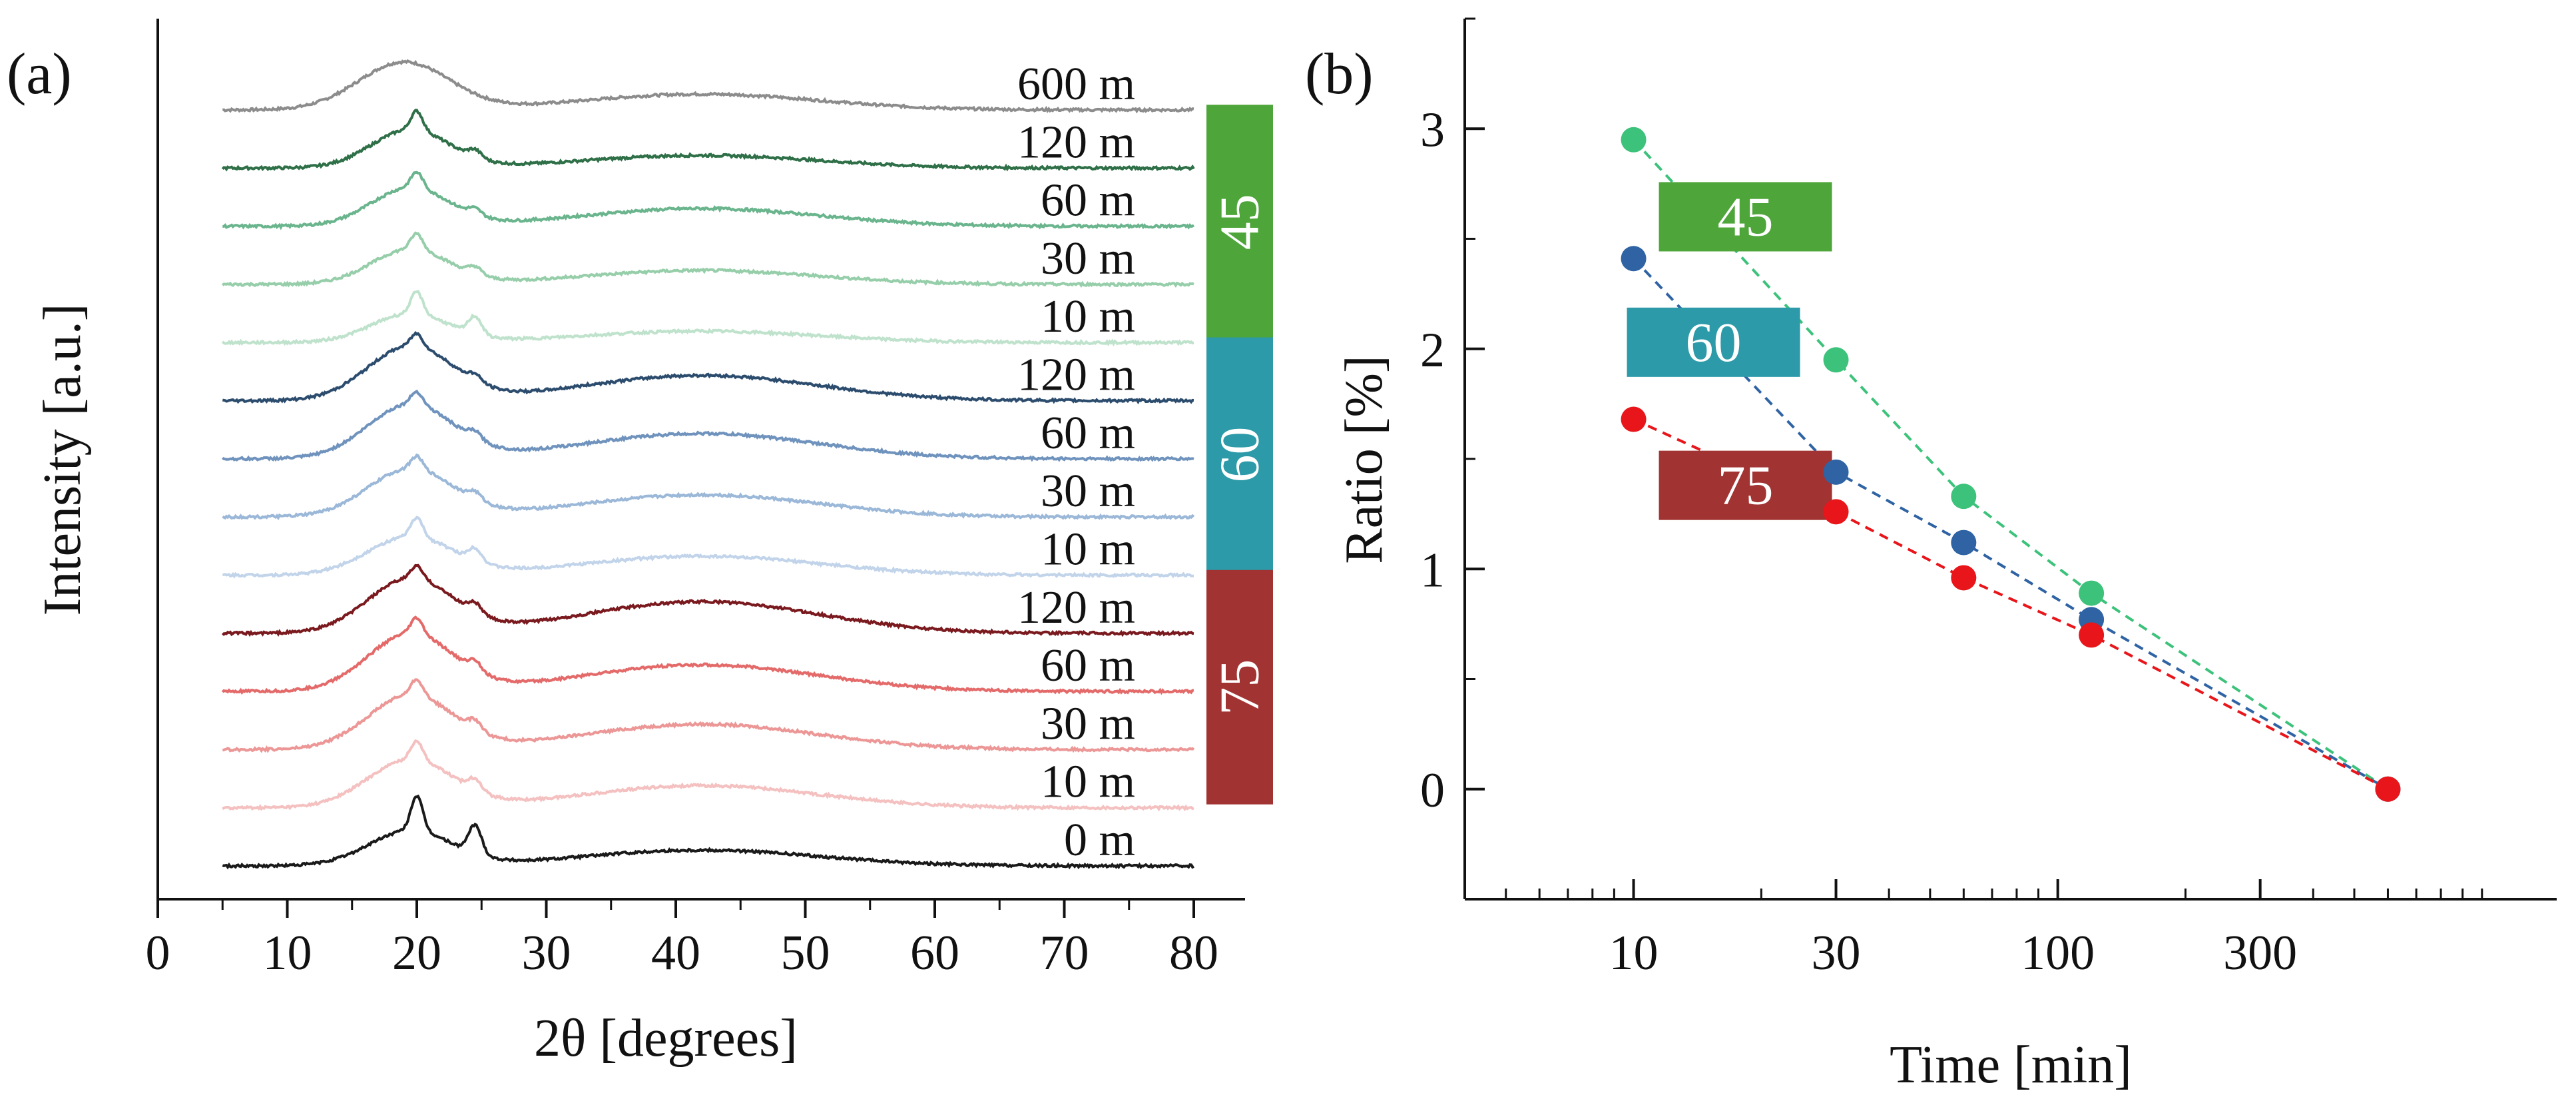 Image resolution: width=2576 pixels, height=1093 pixels. Describe the element at coordinates (1364, 459) in the screenshot. I see `panel-b-y-axis-title: Ratio [%]` at that location.